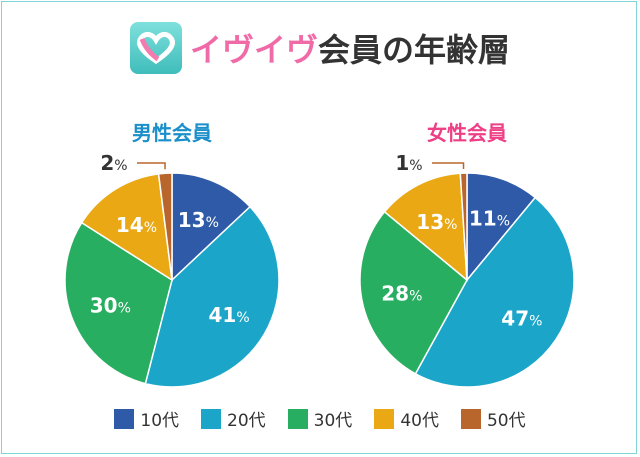 The image size is (640, 457). Describe the element at coordinates (253, 50) in the screenshot. I see `title-brand: イヴイヴ` at that location.